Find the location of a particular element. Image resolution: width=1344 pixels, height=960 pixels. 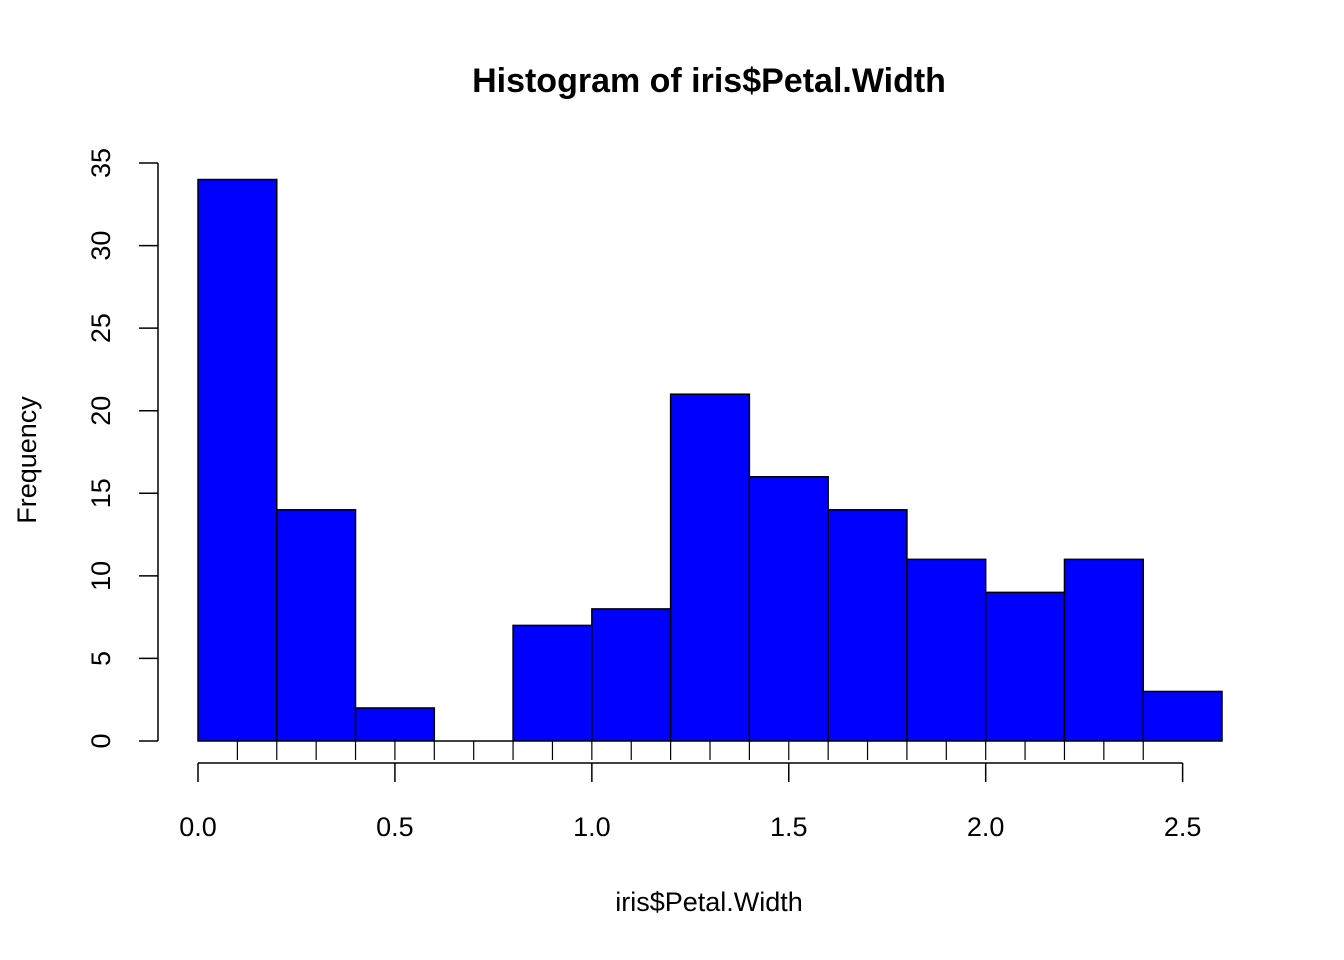

x-tick-label: 0.5 is located at coordinates (395, 827).